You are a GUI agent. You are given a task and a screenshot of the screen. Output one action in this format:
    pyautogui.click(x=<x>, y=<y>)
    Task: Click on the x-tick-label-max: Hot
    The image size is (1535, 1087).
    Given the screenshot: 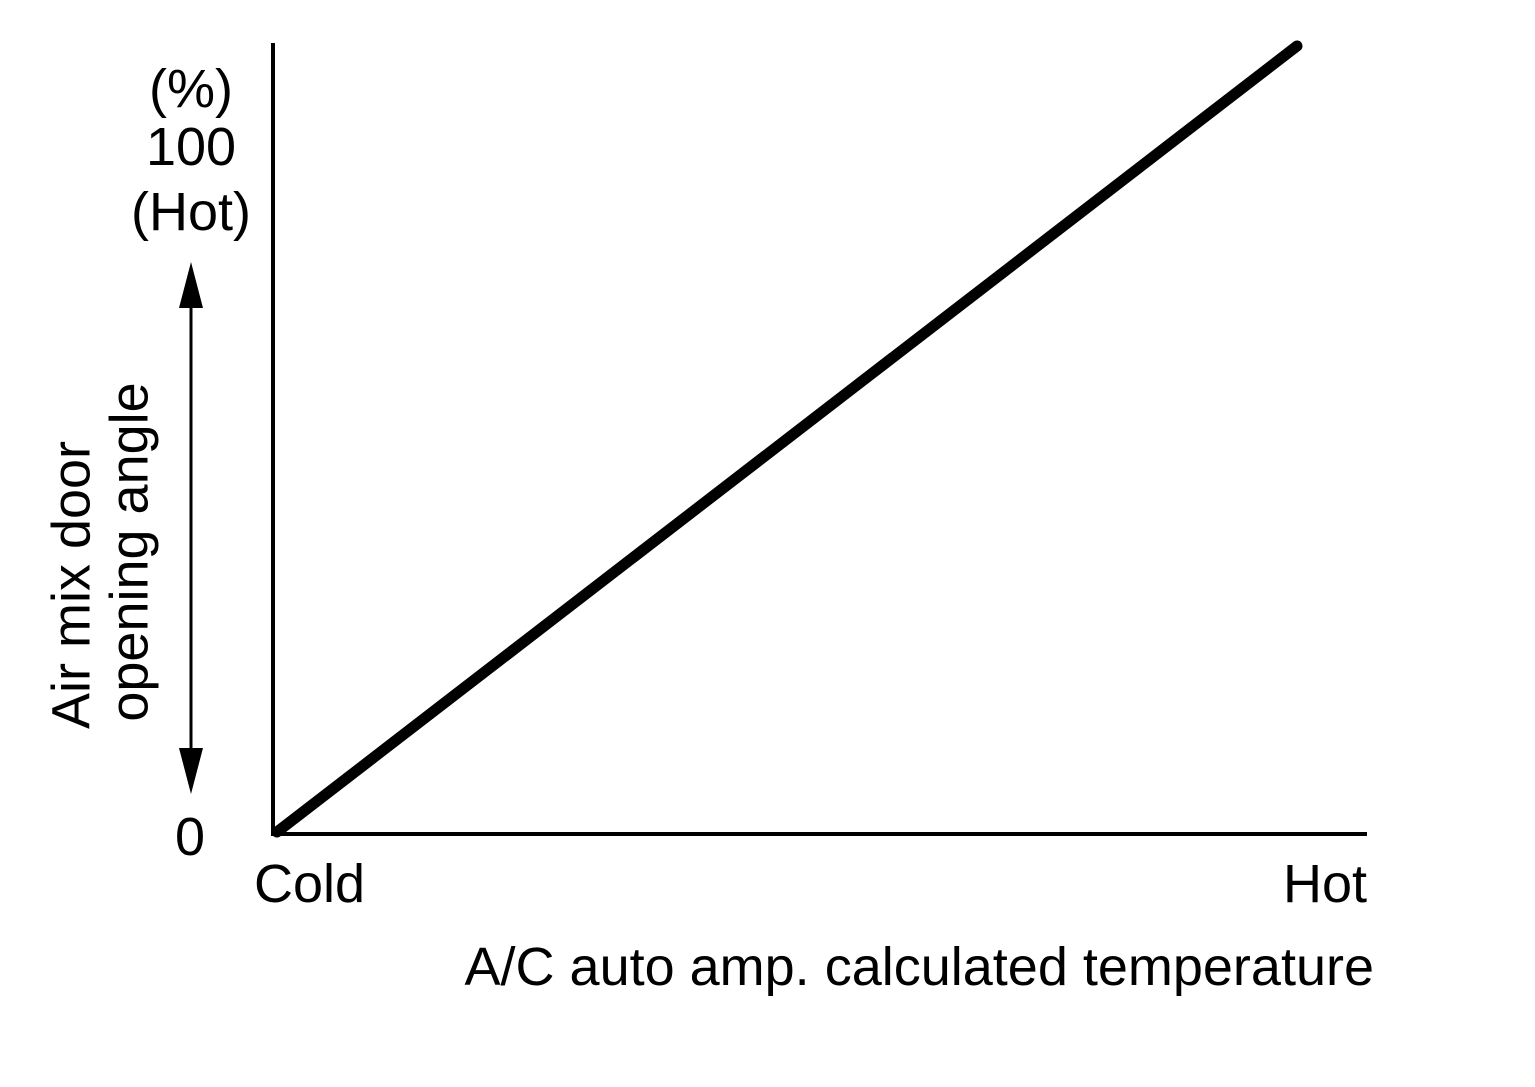 What is the action you would take?
    pyautogui.click(x=1325, y=884)
    